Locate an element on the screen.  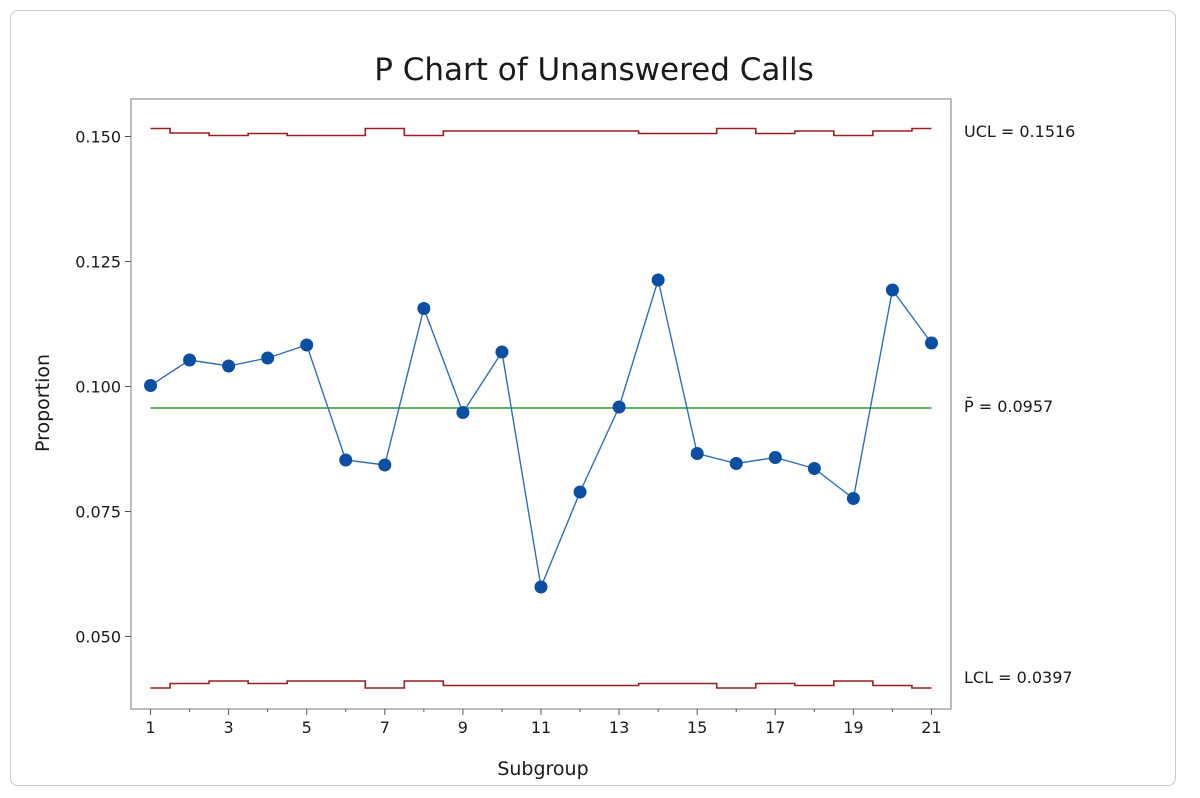
x-tick-label: 17 is located at coordinates (775, 727).